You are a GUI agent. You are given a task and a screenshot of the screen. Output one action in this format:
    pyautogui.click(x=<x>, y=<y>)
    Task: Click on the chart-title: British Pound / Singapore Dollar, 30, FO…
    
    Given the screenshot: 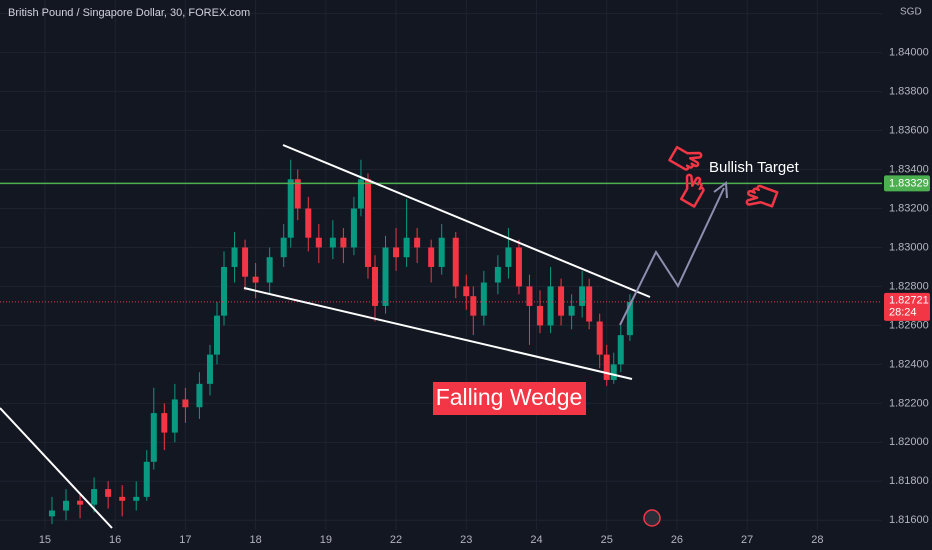 What is the action you would take?
    pyautogui.click(x=129, y=13)
    